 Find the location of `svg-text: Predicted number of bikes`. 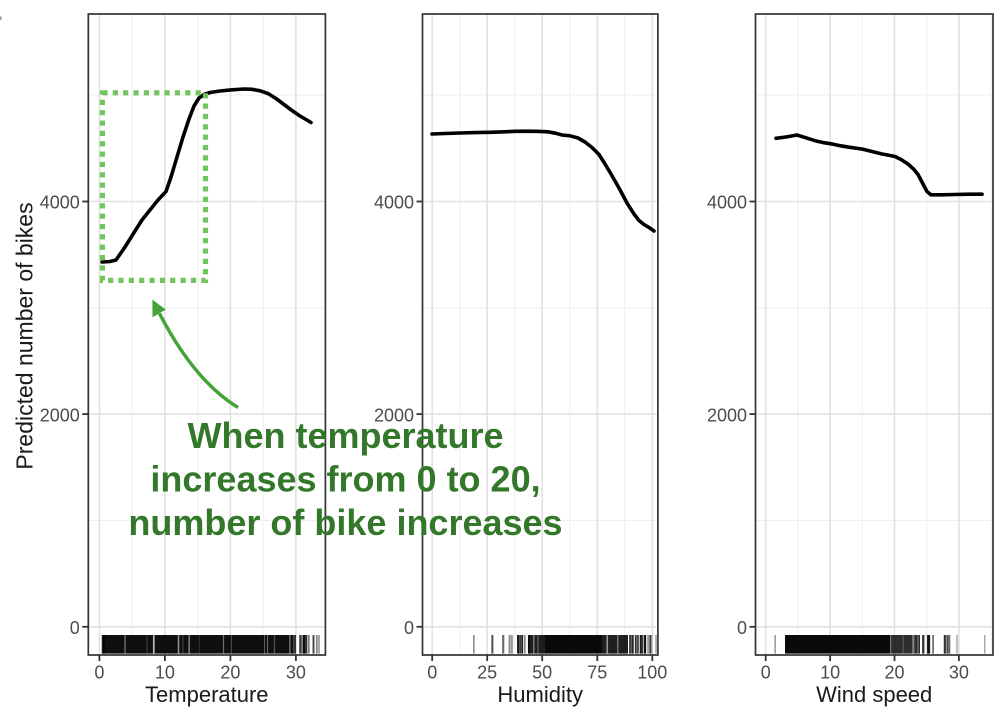

svg-text: Predicted number of bikes is located at coordinates (25, 335).